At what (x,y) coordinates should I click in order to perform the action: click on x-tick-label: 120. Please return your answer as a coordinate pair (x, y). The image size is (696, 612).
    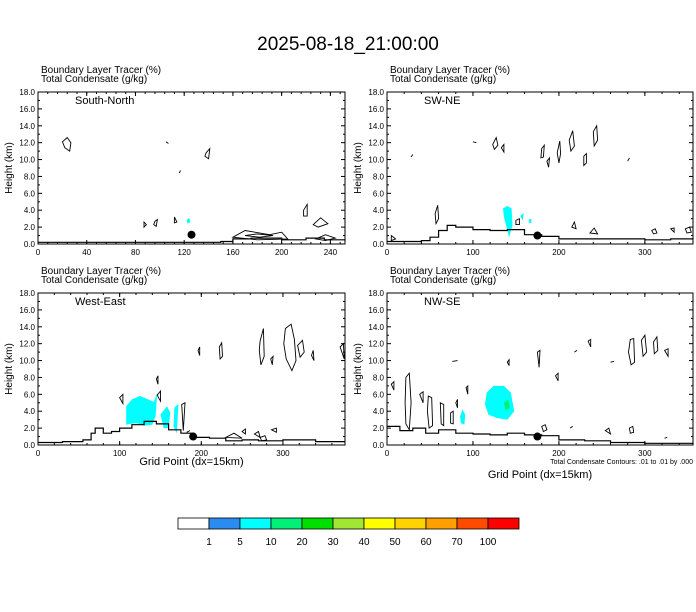
    Looking at the image, I should click on (185, 252).